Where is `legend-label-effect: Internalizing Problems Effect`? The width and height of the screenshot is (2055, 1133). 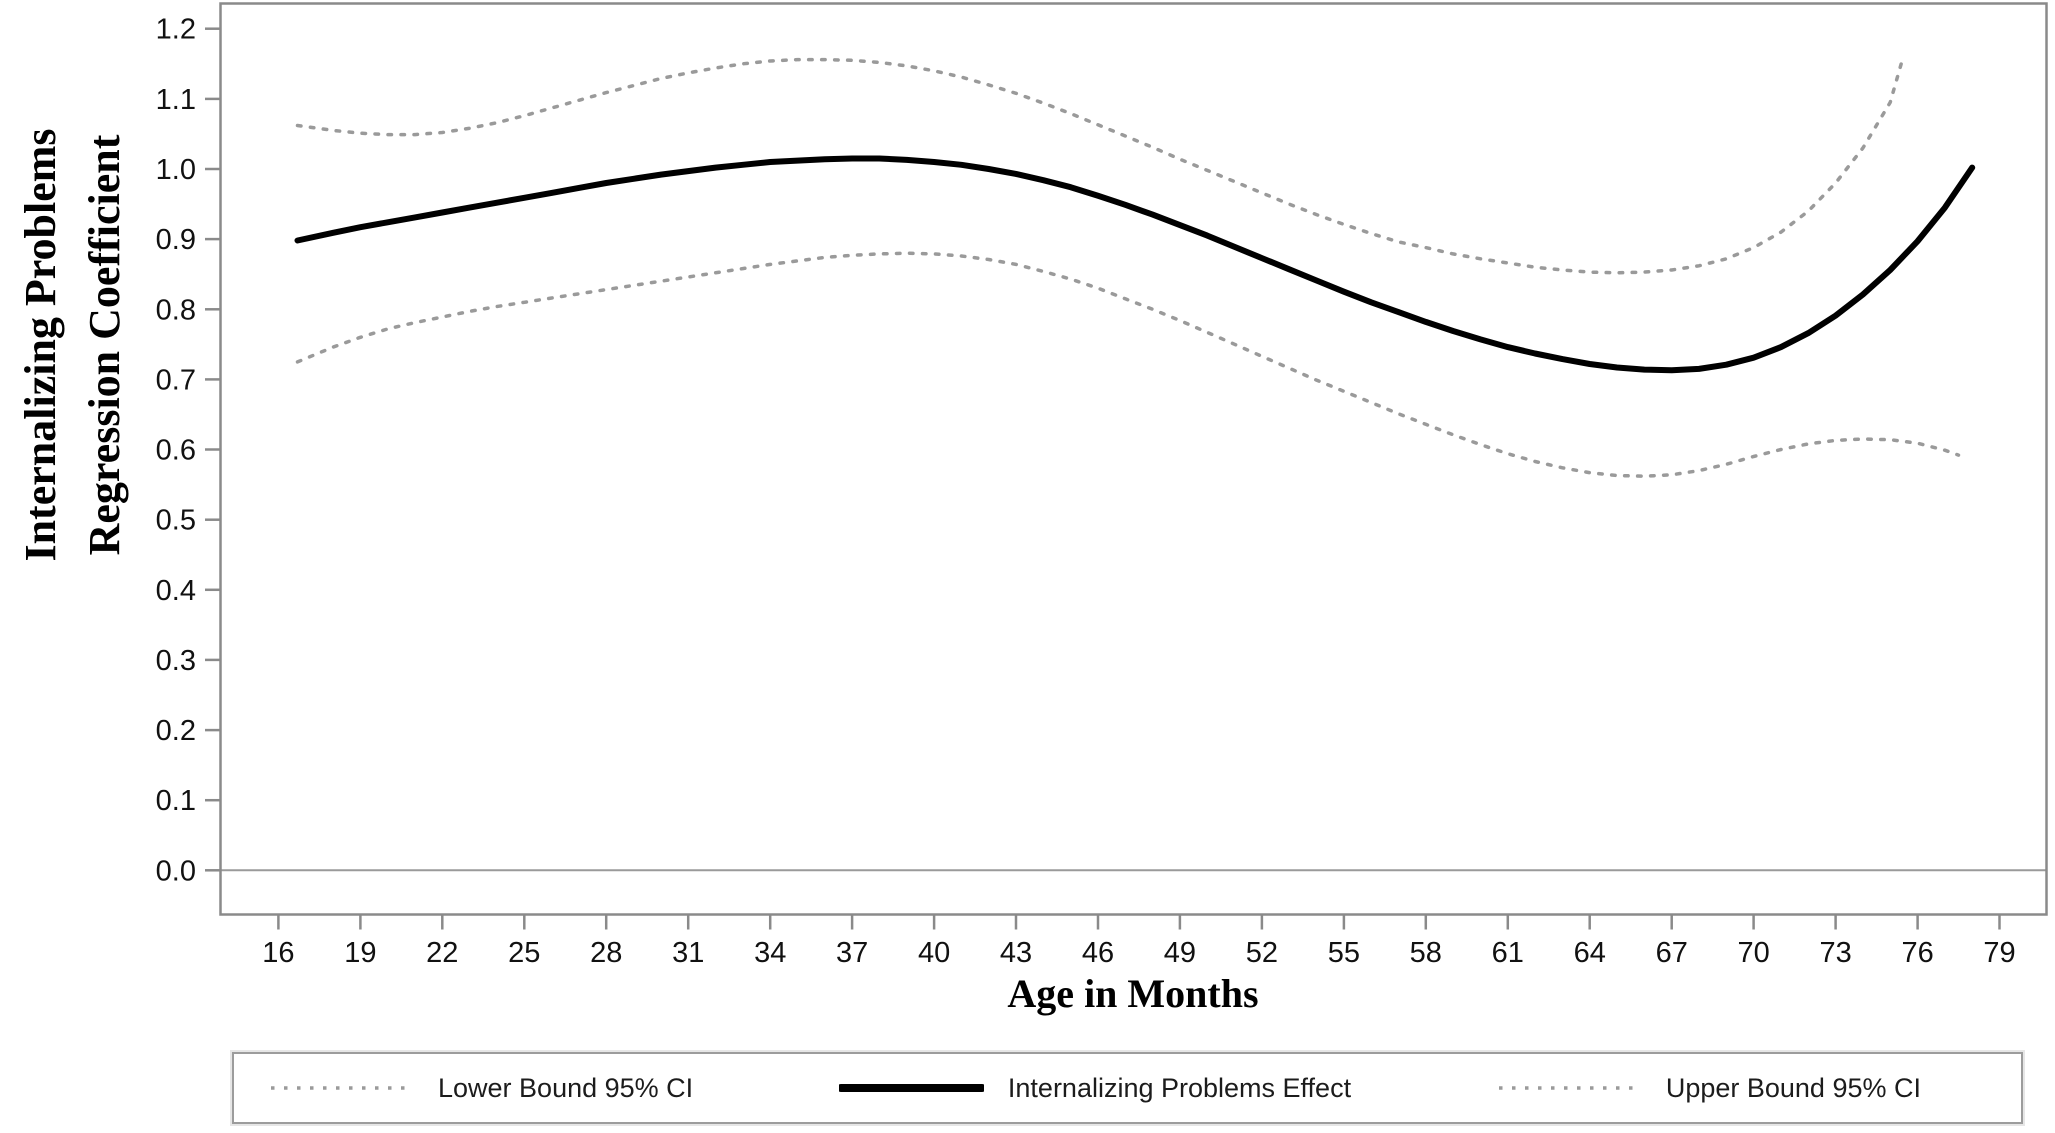
legend-label-effect: Internalizing Problems Effect is located at coordinates (1179, 1087).